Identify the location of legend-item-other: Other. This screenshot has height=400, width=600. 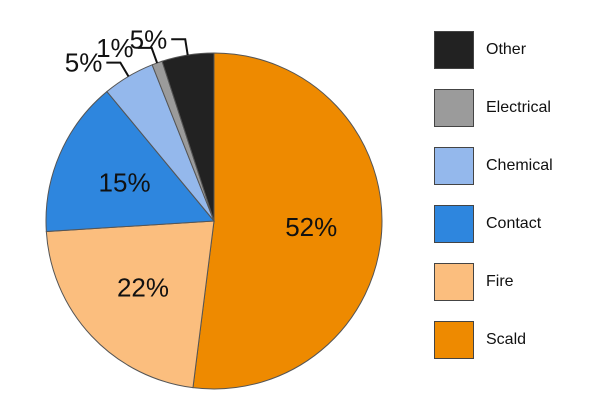
(514, 50).